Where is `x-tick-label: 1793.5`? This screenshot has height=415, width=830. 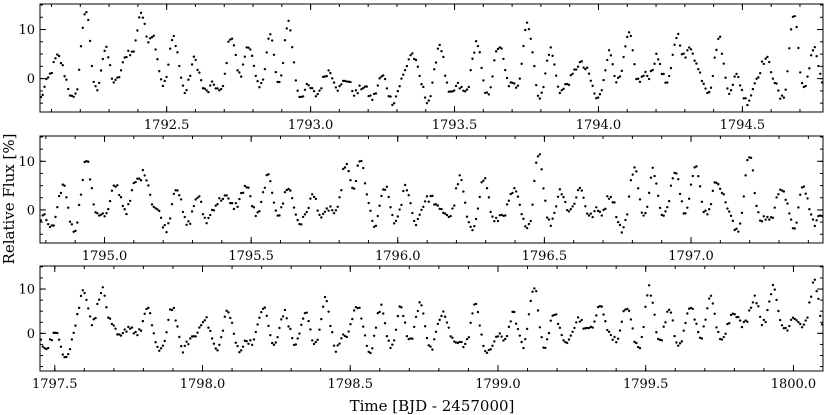 x-tick-label: 1793.5 is located at coordinates (455, 125).